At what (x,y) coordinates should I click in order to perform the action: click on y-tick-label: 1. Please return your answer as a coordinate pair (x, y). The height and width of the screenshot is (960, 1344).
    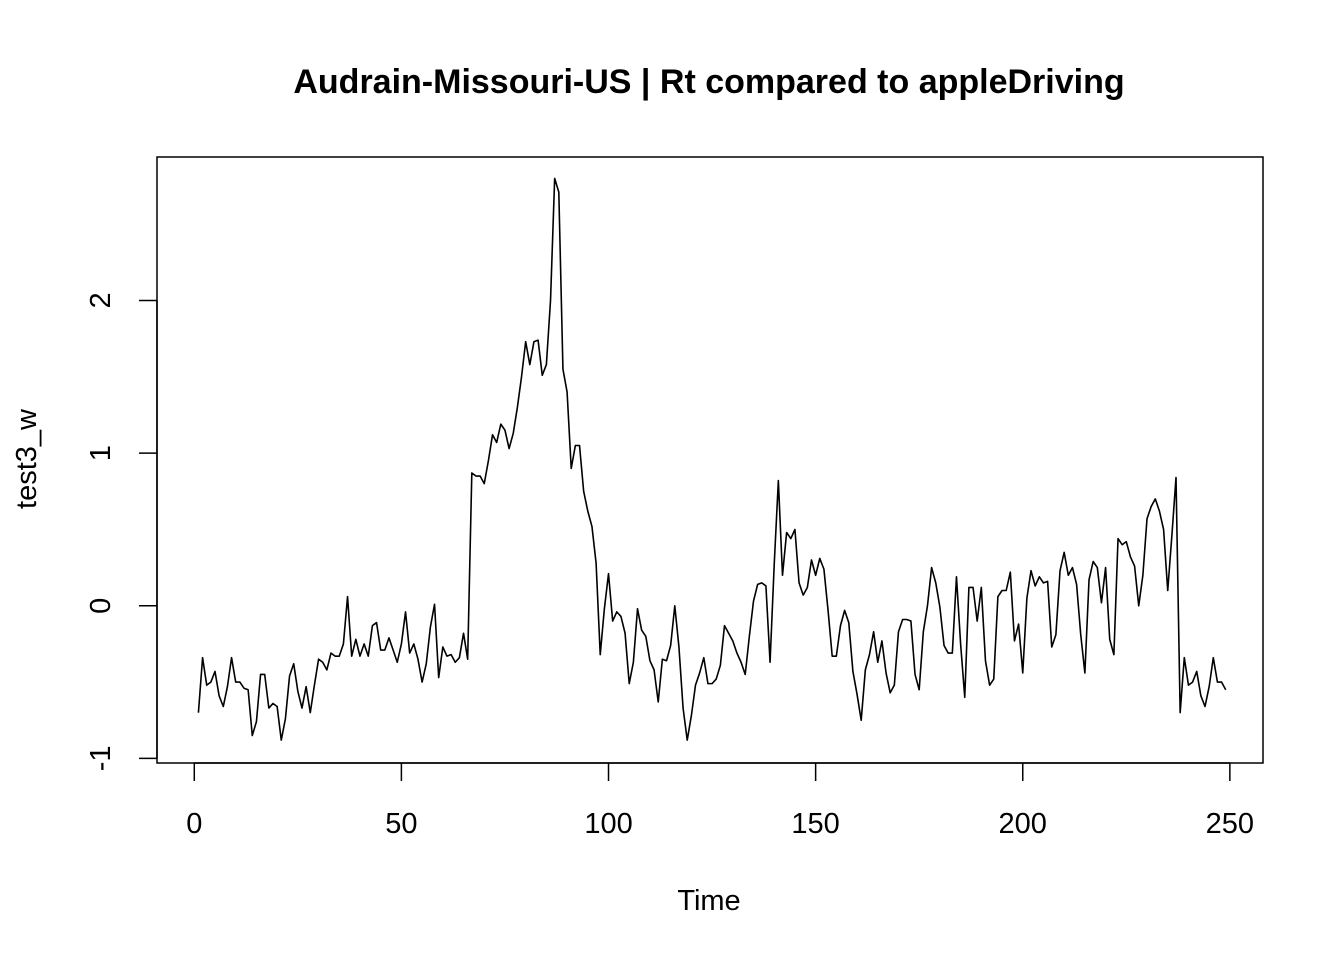
    Looking at the image, I should click on (101, 453).